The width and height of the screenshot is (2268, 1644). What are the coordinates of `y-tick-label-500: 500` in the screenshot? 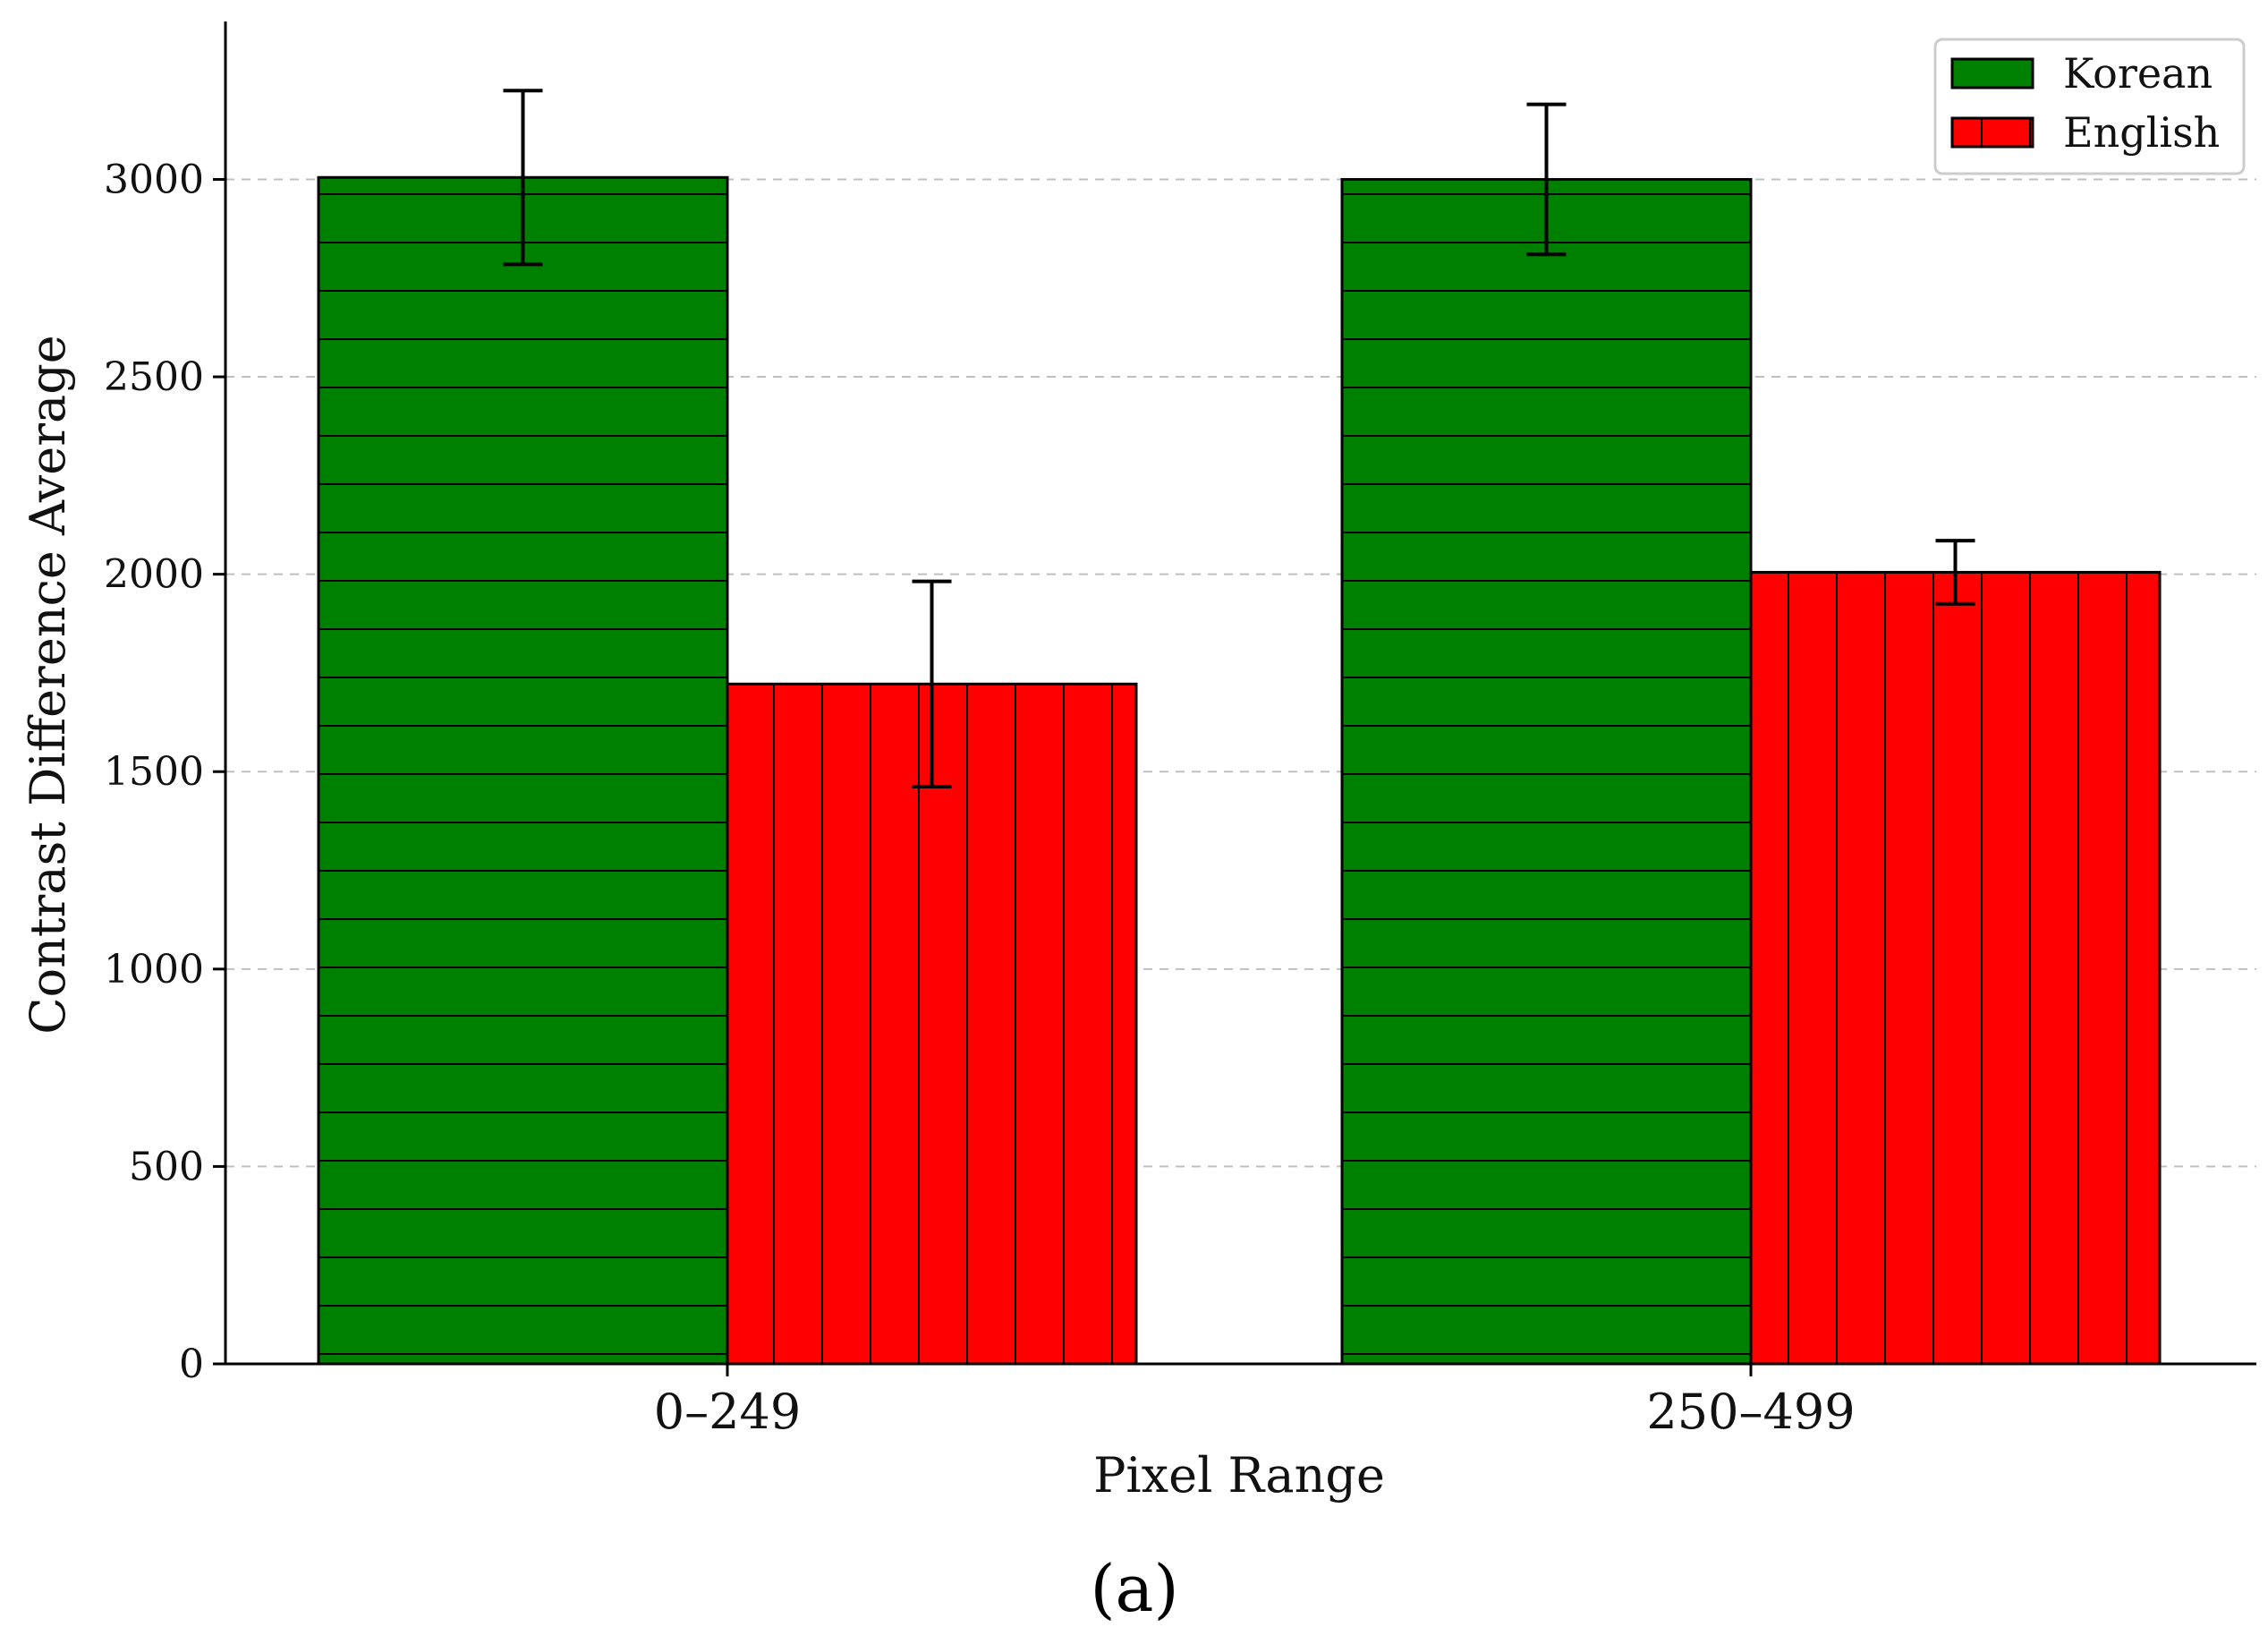 It's located at (166, 1166).